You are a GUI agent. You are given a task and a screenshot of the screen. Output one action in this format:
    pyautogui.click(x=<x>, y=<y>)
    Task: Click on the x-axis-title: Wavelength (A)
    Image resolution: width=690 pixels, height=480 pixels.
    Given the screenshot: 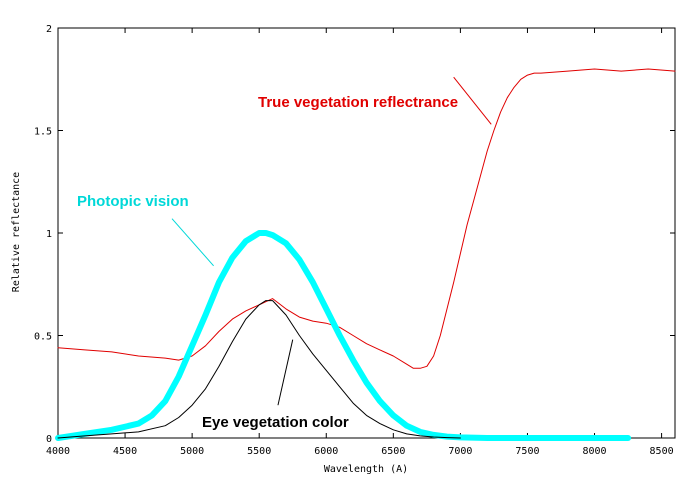 What is the action you would take?
    pyautogui.click(x=366, y=469)
    